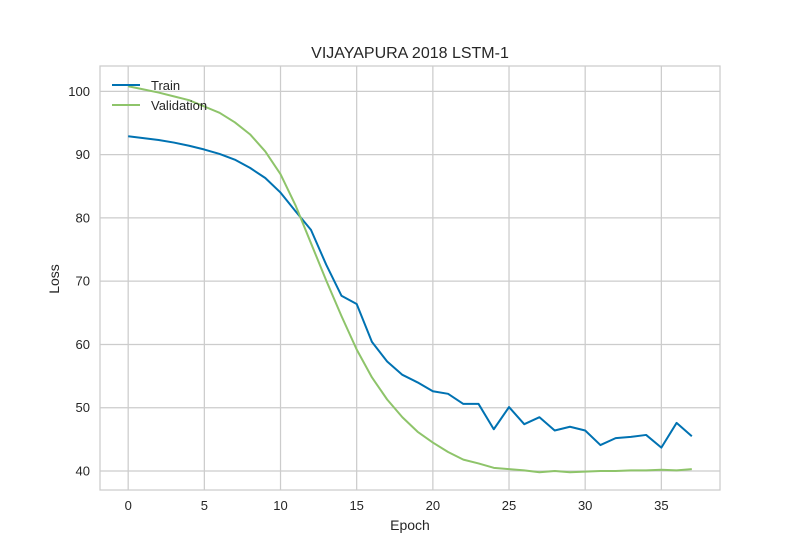 The width and height of the screenshot is (800, 550). What do you see at coordinates (661, 505) in the screenshot?
I see `x-tick-label: 35` at bounding box center [661, 505].